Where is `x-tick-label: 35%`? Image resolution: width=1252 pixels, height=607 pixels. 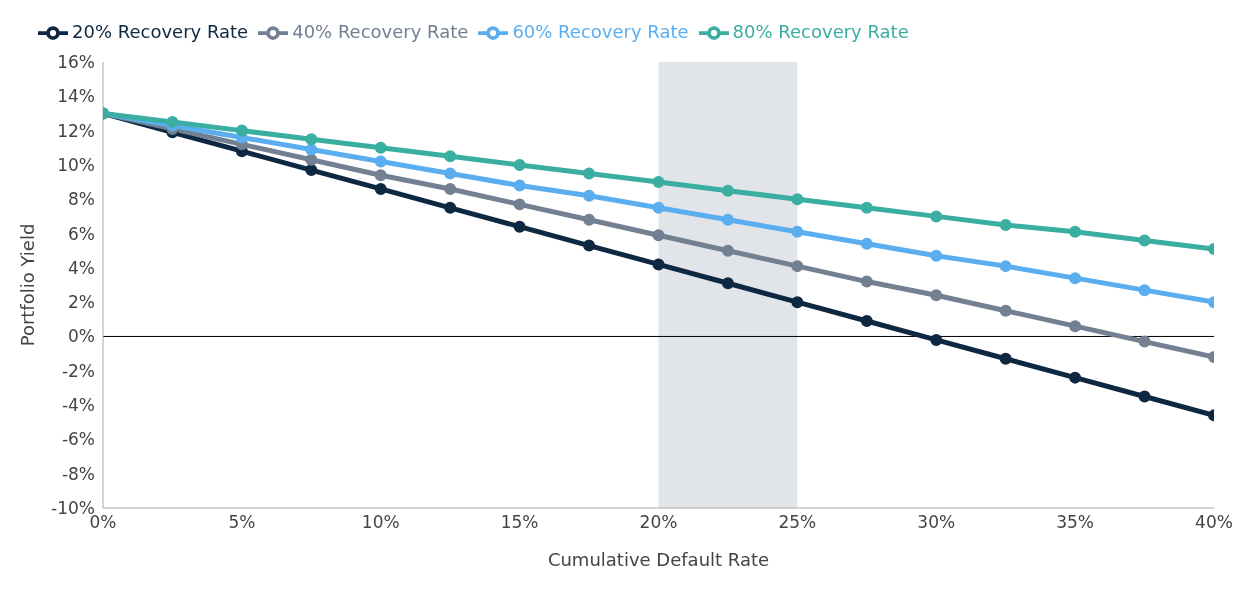 x-tick-label: 35% is located at coordinates (1075, 522).